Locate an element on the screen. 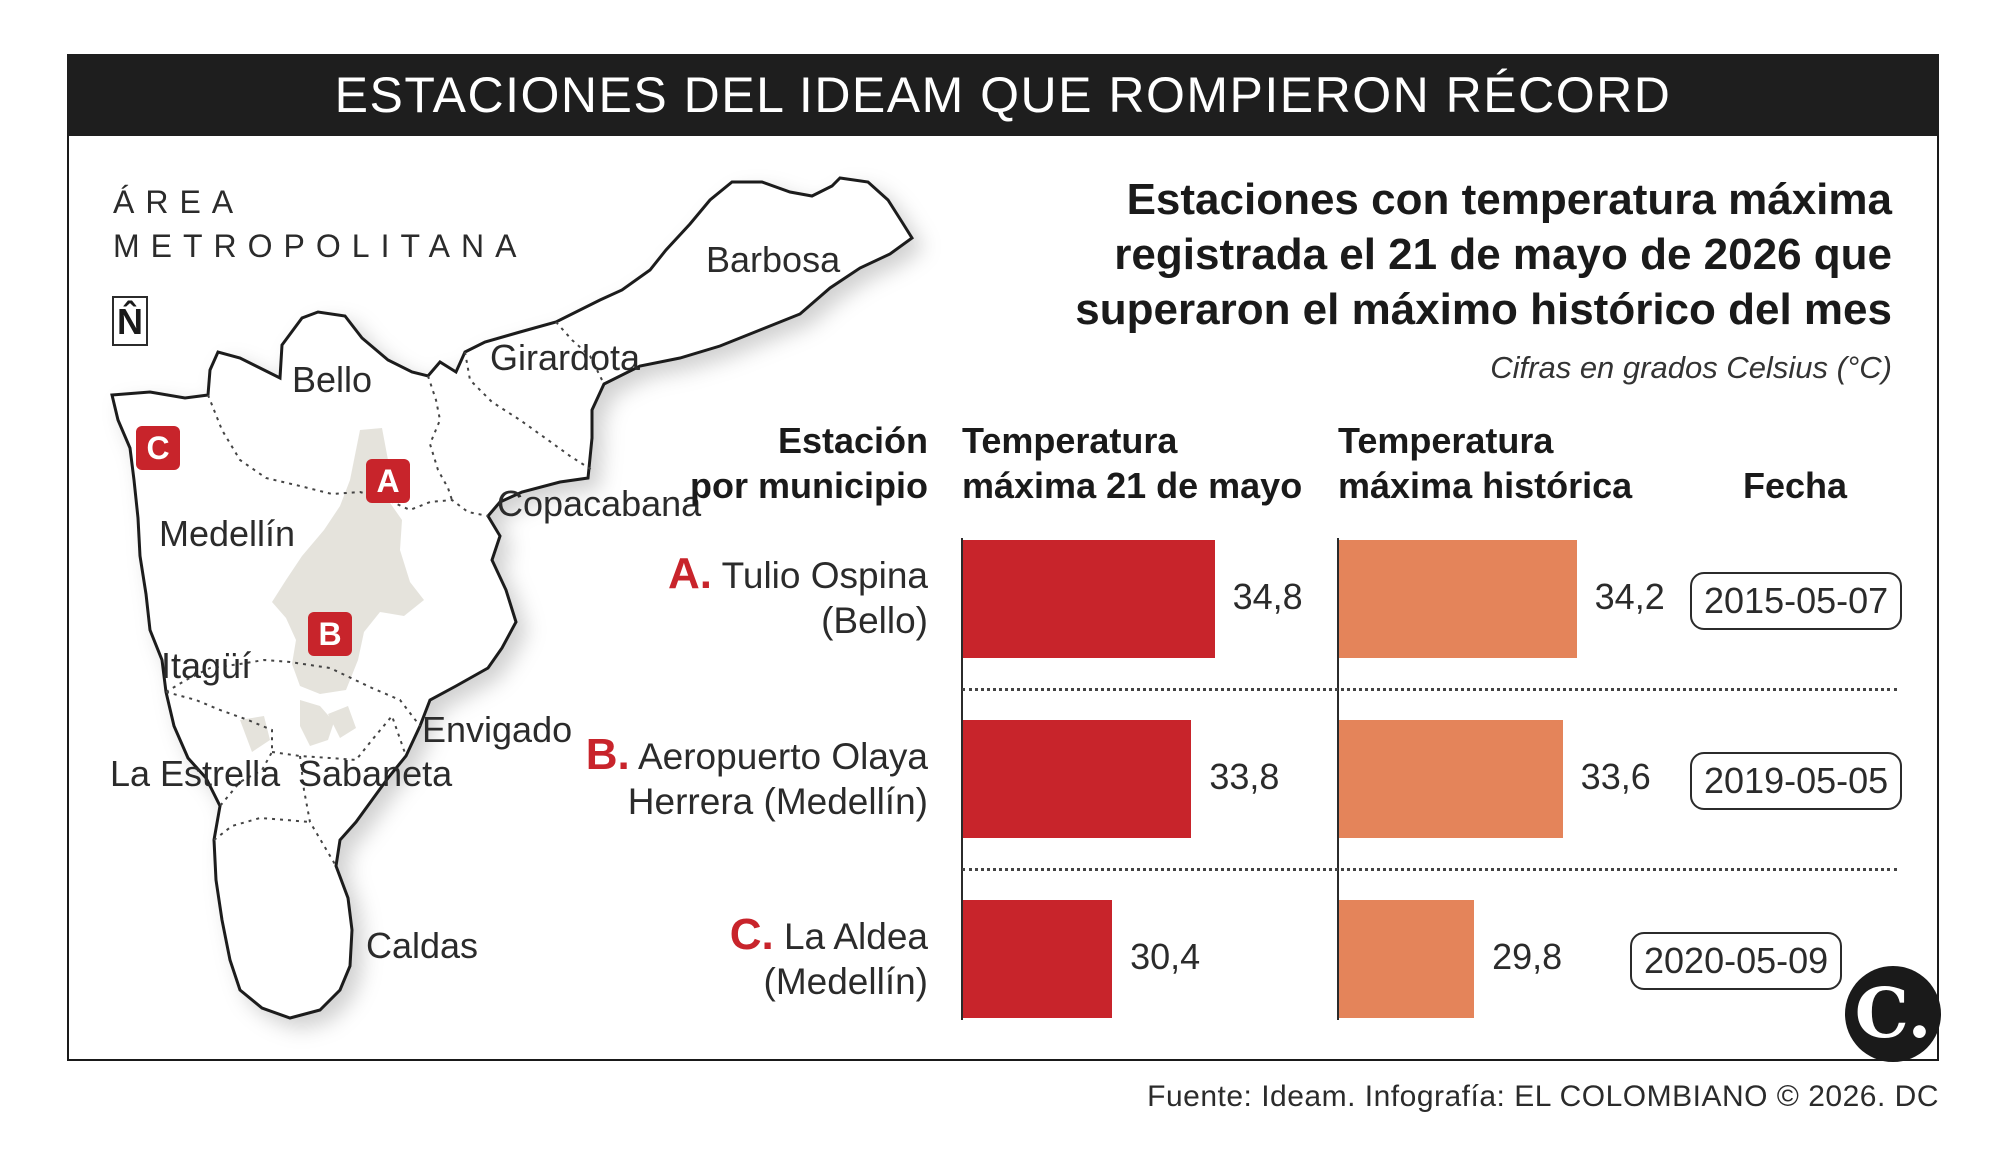 Image resolution: width=2000 pixels, height=1156 pixels. date-badge-1: 2015-05-07 is located at coordinates (1796, 601).